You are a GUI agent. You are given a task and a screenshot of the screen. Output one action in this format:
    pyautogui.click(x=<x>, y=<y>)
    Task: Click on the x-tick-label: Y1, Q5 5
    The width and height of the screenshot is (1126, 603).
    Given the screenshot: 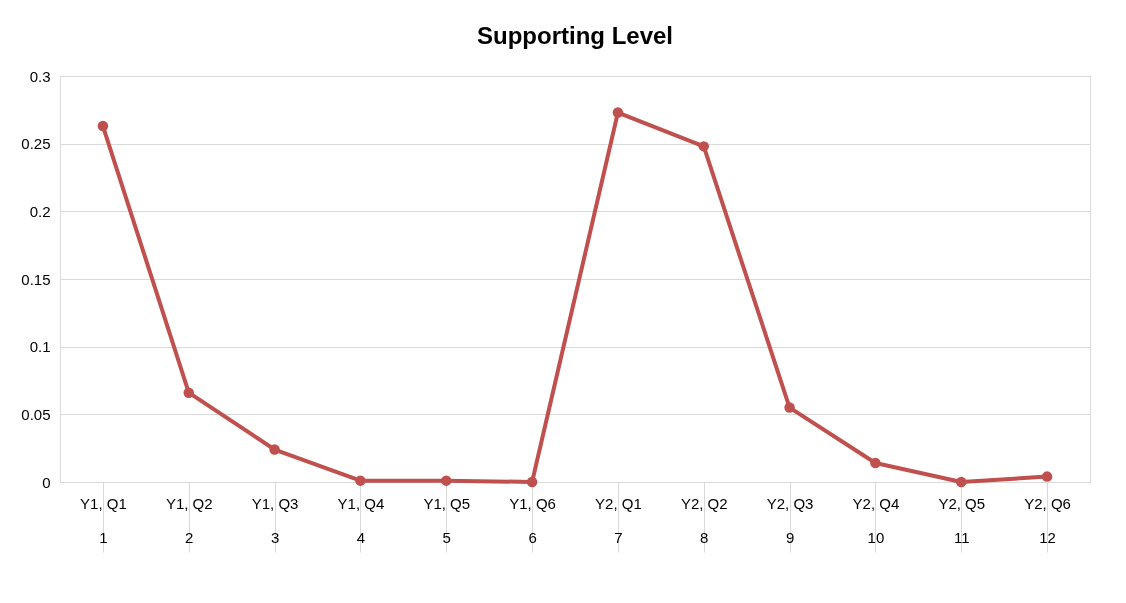 What is the action you would take?
    pyautogui.click(x=447, y=520)
    